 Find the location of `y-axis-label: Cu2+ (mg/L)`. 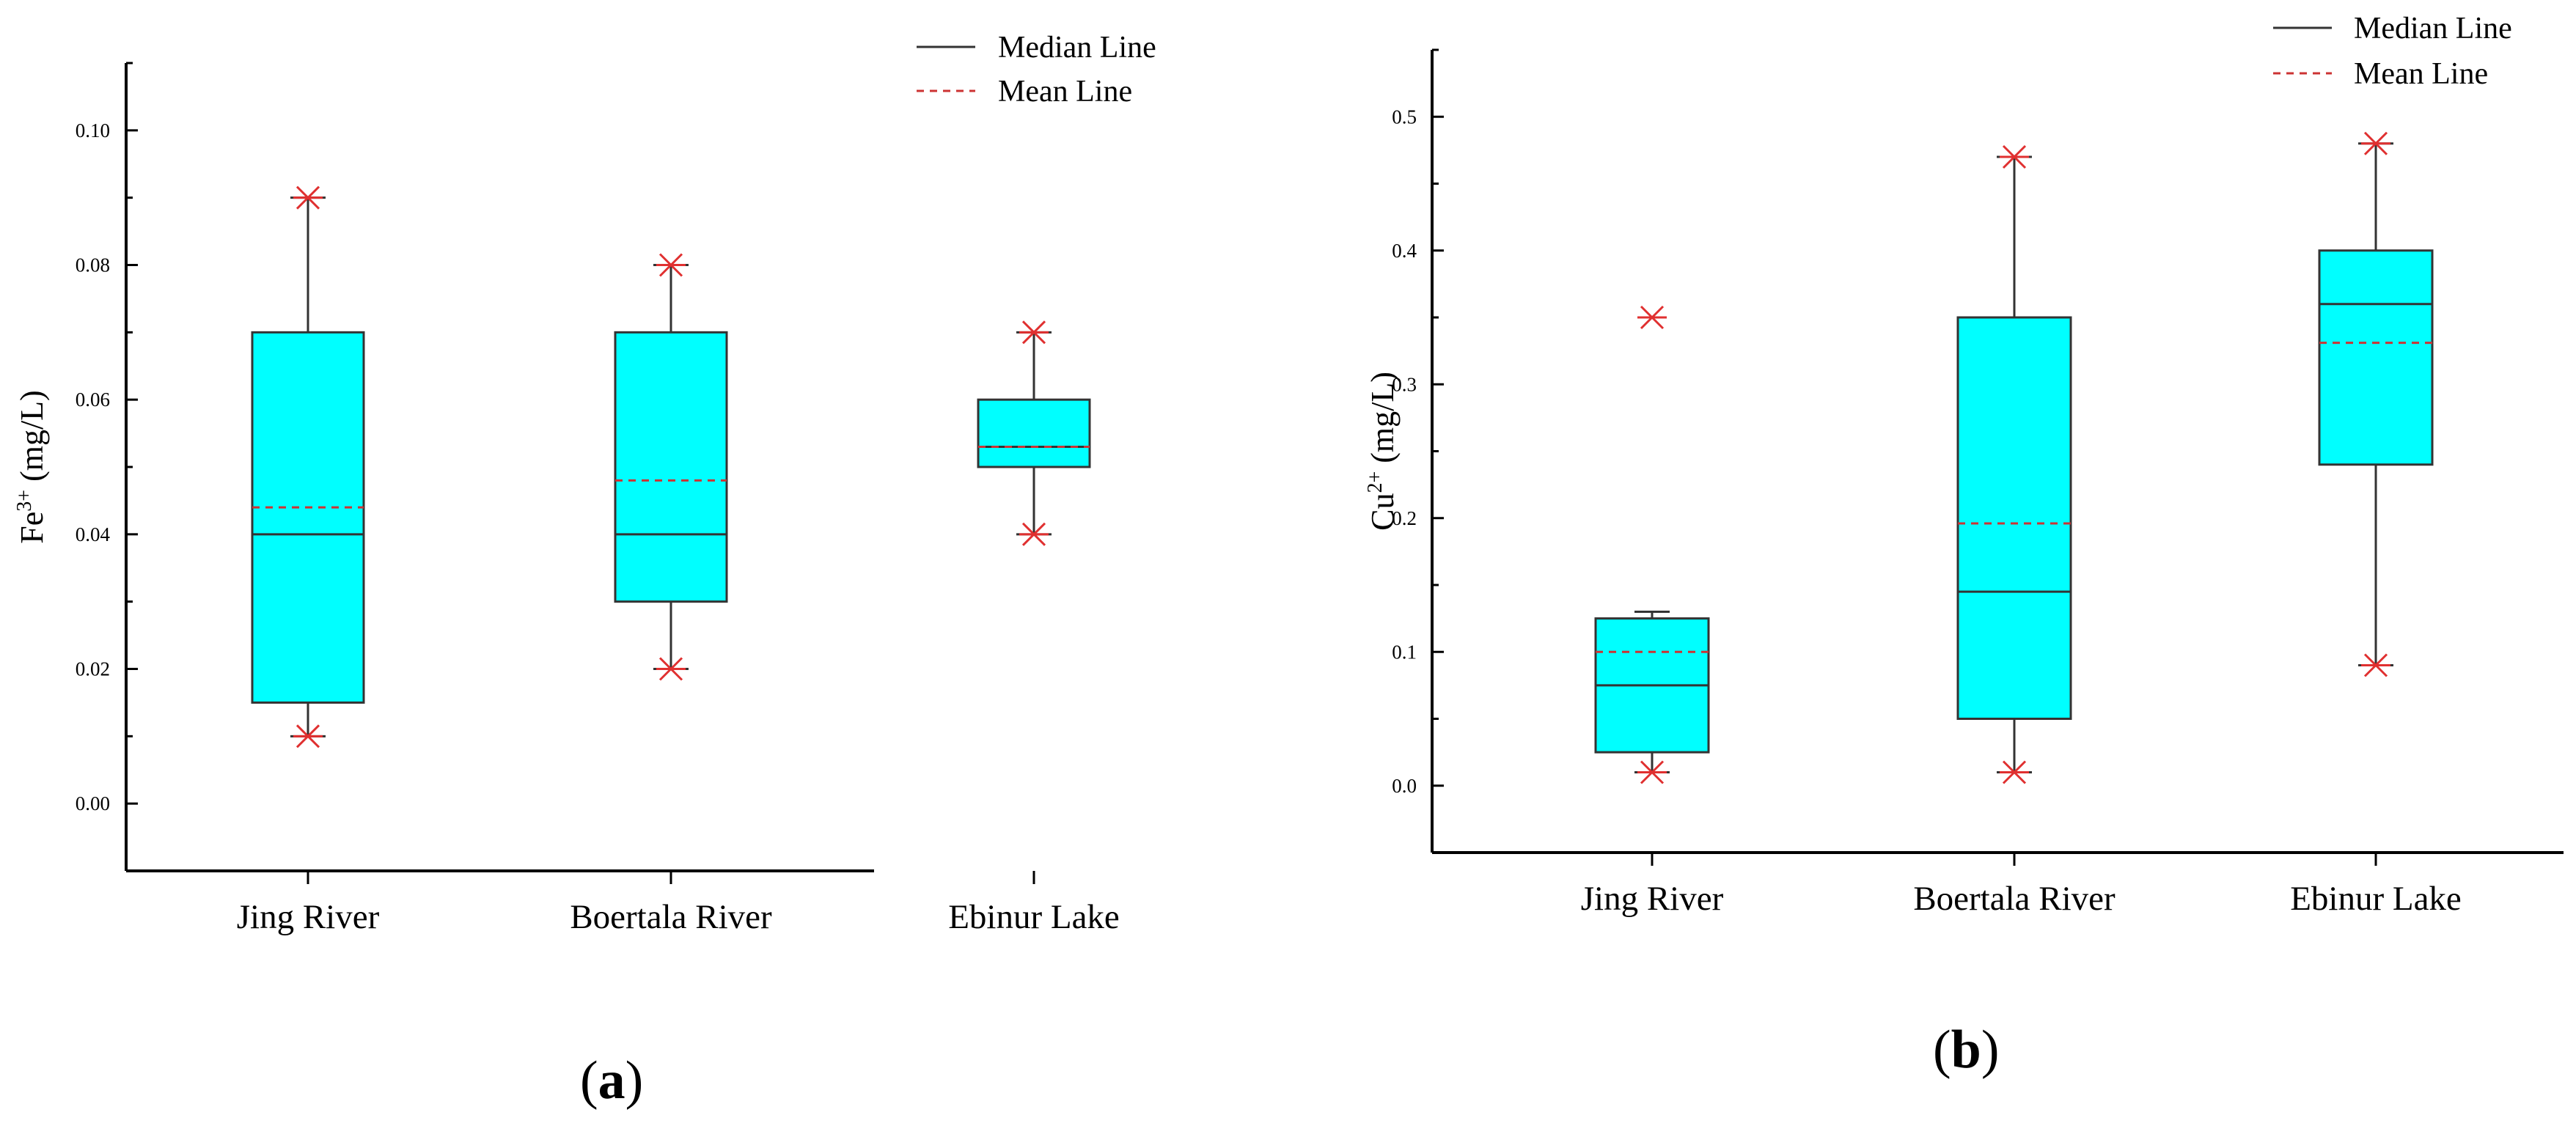

y-axis-label: Cu2+ (mg/L) is located at coordinates (1383, 452).